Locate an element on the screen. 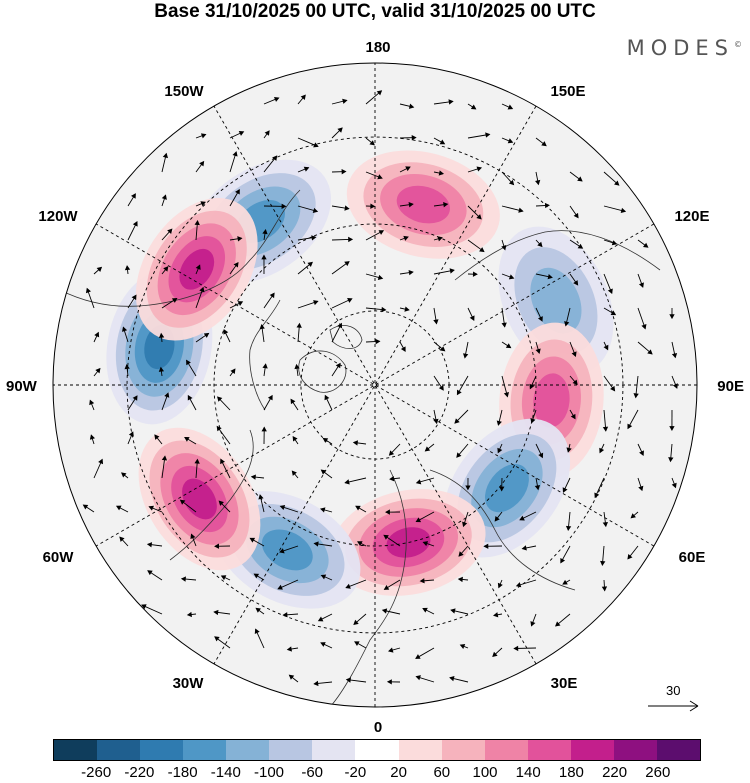 Image resolution: width=750 pixels, height=783 pixels. lon-label-120e: 120E is located at coordinates (691, 216).